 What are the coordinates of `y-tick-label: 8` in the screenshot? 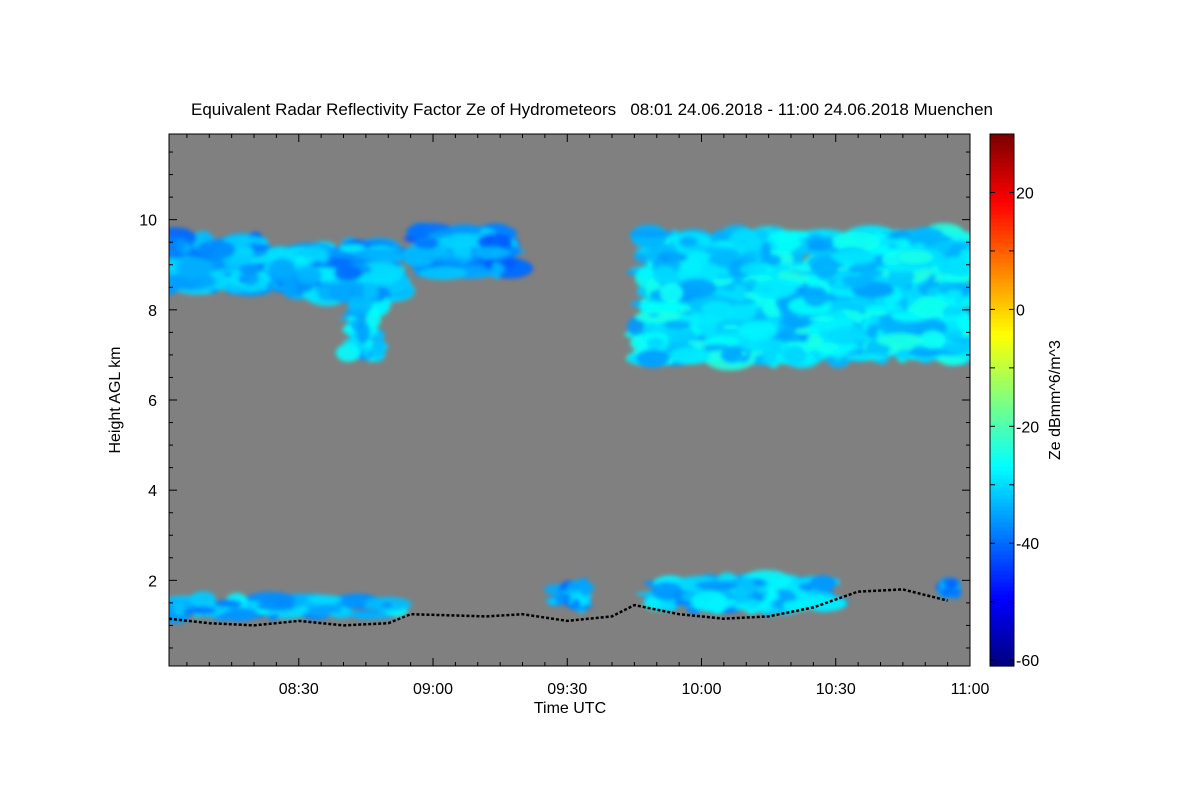 It's located at (152, 311).